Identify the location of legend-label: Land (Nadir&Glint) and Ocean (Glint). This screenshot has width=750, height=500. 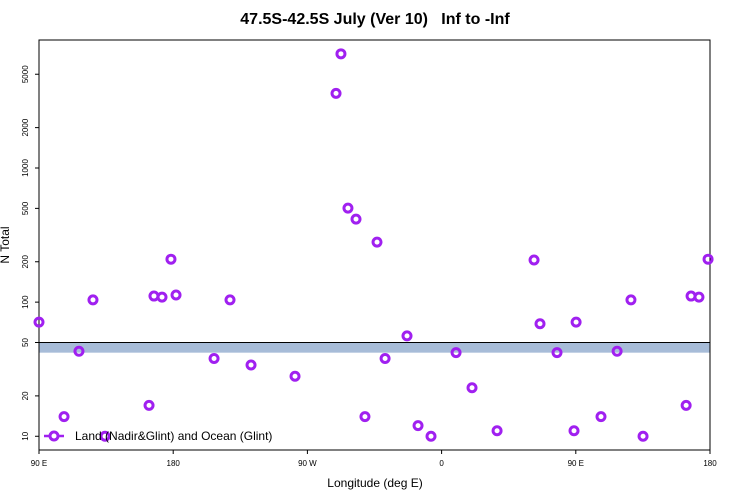
(173, 436).